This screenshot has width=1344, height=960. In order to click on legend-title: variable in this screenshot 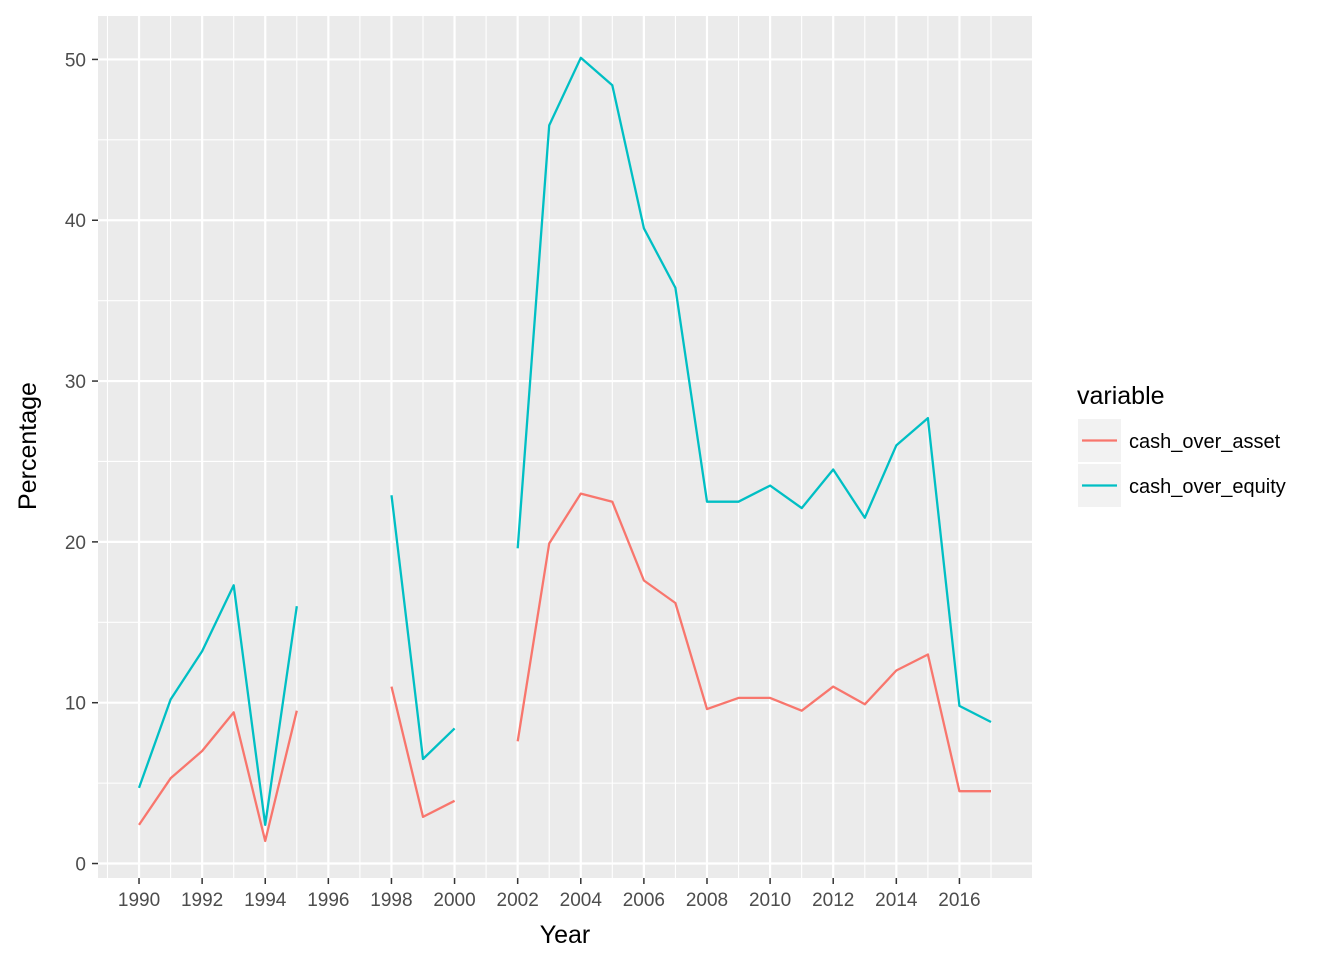, I will do `click(1121, 396)`.